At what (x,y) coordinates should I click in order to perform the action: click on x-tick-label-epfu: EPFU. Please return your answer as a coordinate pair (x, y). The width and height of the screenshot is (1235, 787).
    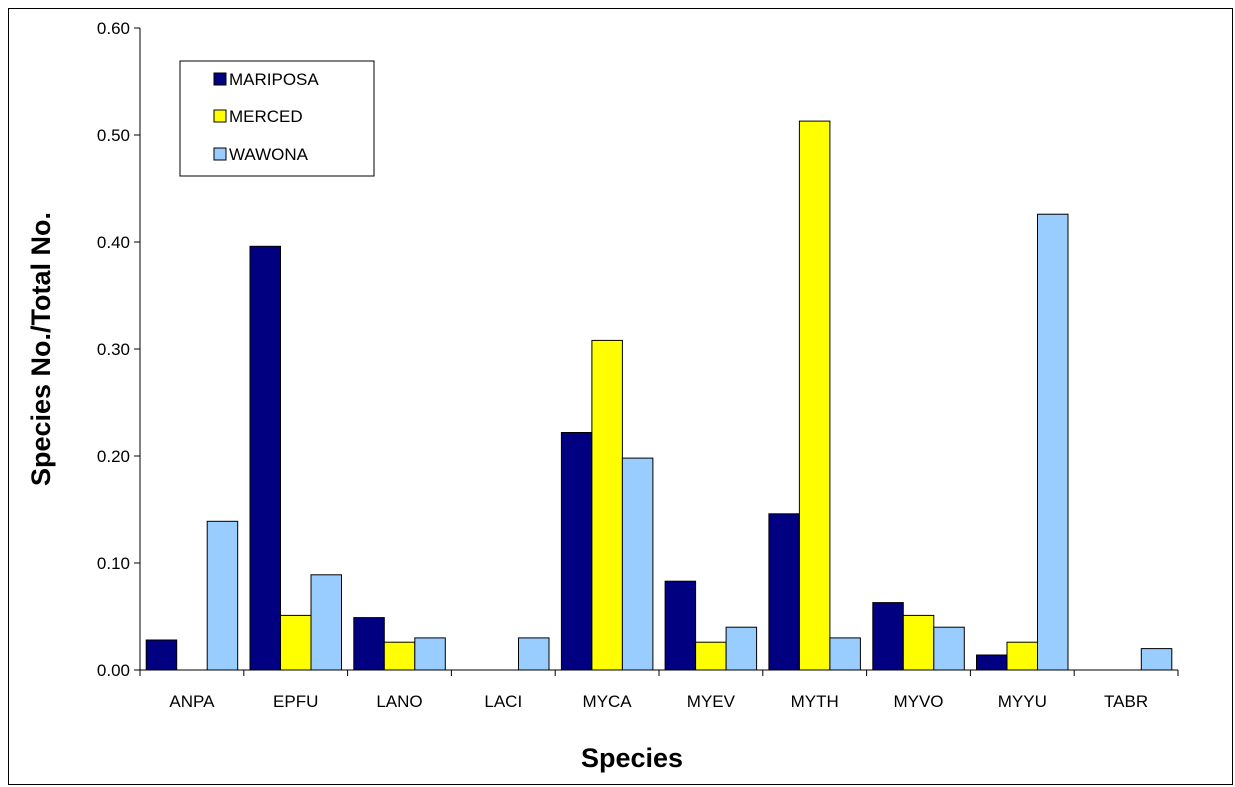
    Looking at the image, I should click on (295, 701).